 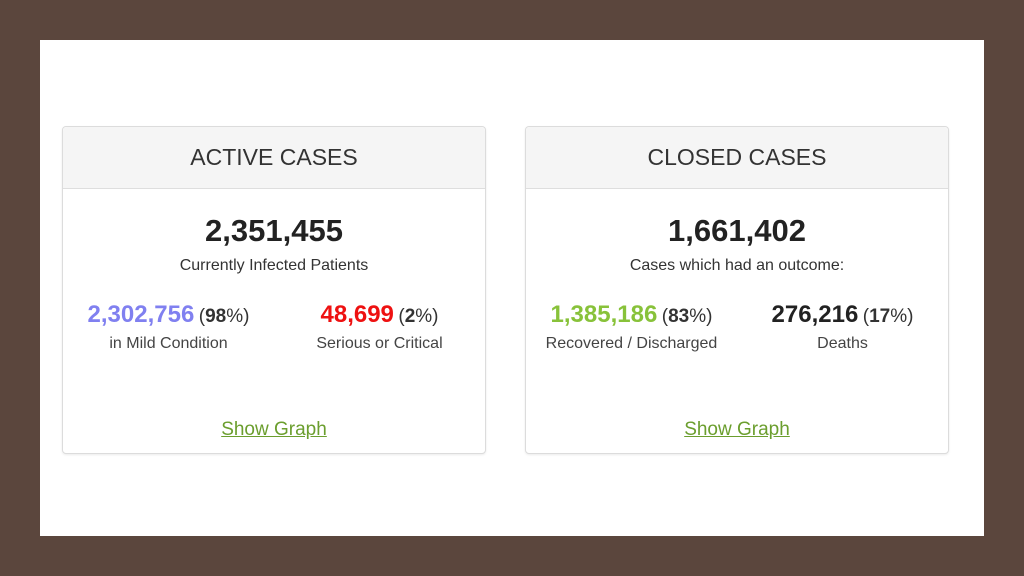 What do you see at coordinates (274, 158) in the screenshot?
I see `card-title: ACTIVE CASES` at bounding box center [274, 158].